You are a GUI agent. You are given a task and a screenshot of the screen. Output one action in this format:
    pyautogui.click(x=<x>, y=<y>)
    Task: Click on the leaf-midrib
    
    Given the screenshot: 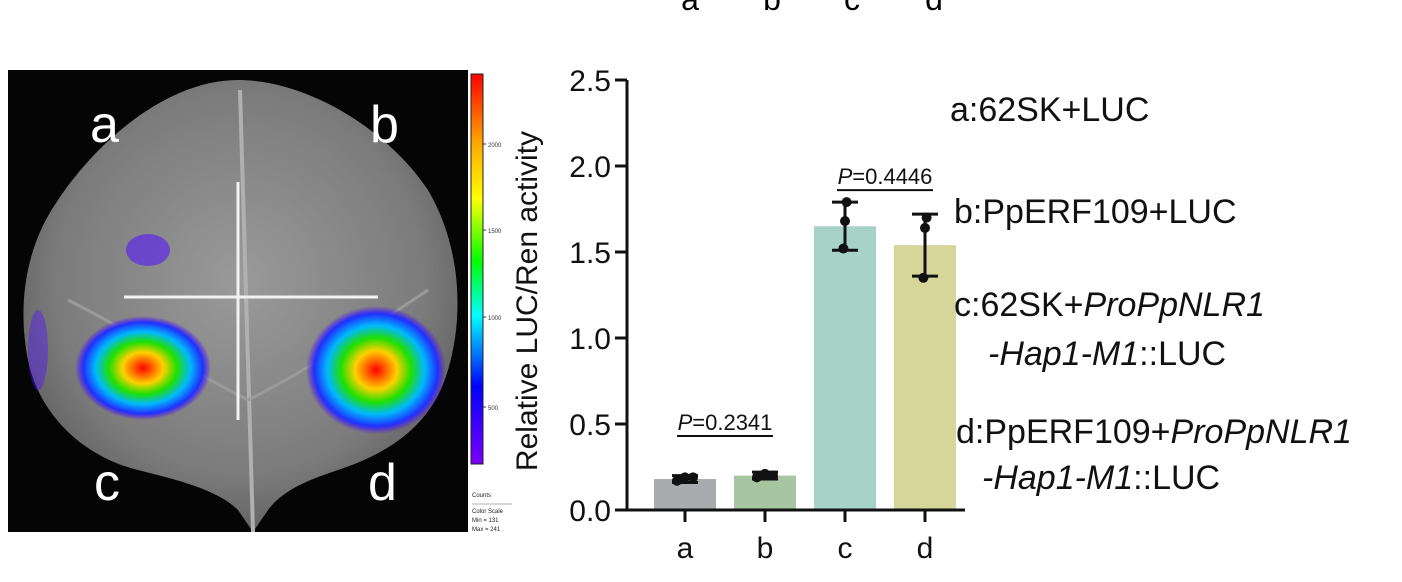 What is the action you would take?
    pyautogui.click(x=246, y=310)
    